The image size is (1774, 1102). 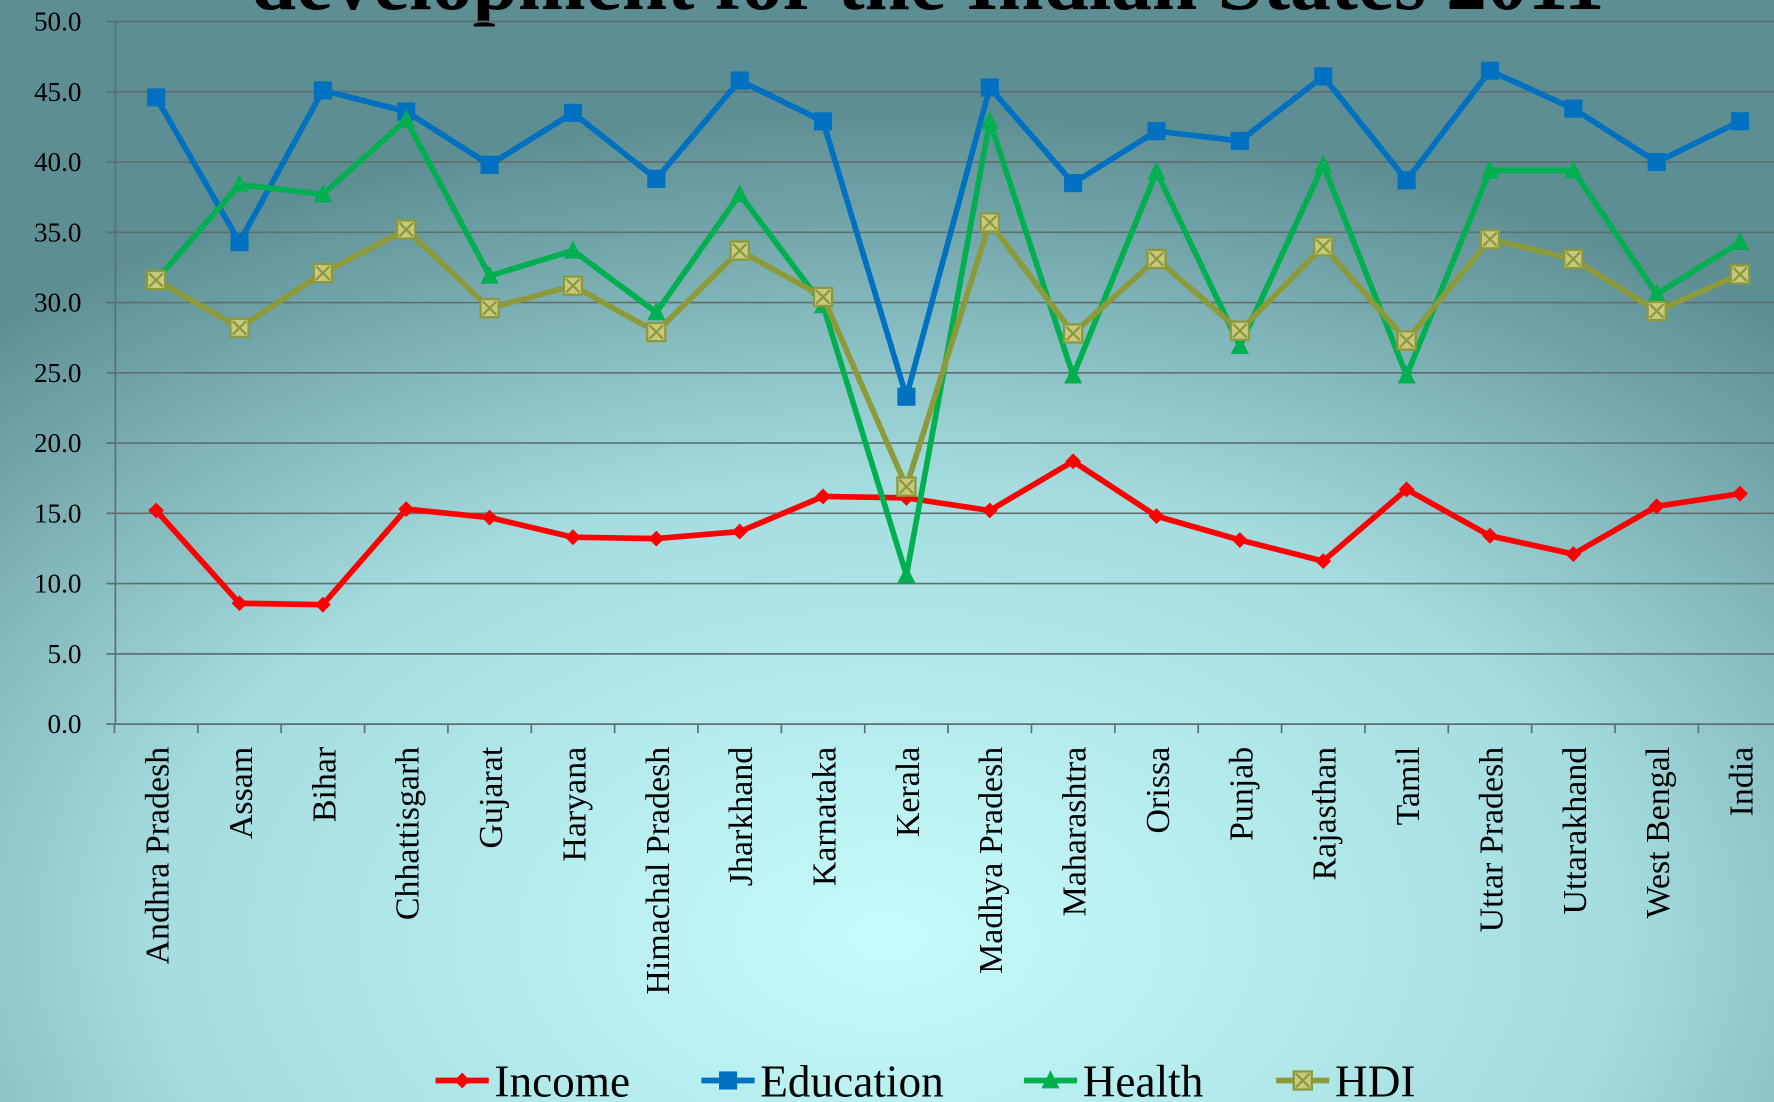 I want to click on x-tick-label: Kerala, so click(x=908, y=792).